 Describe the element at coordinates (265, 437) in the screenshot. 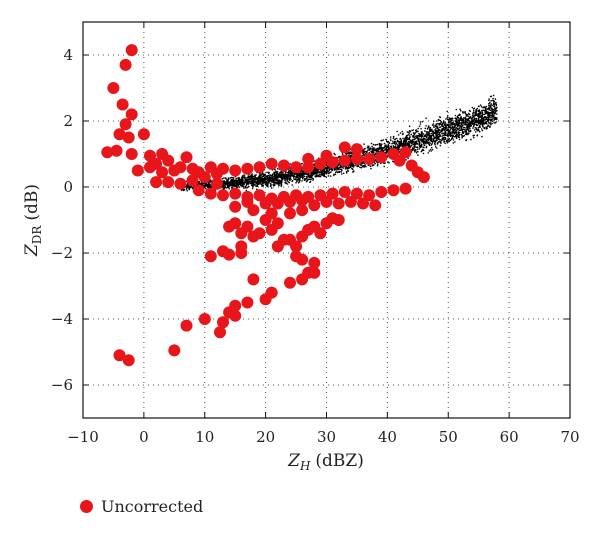

I see `x-tick-label: 20` at that location.